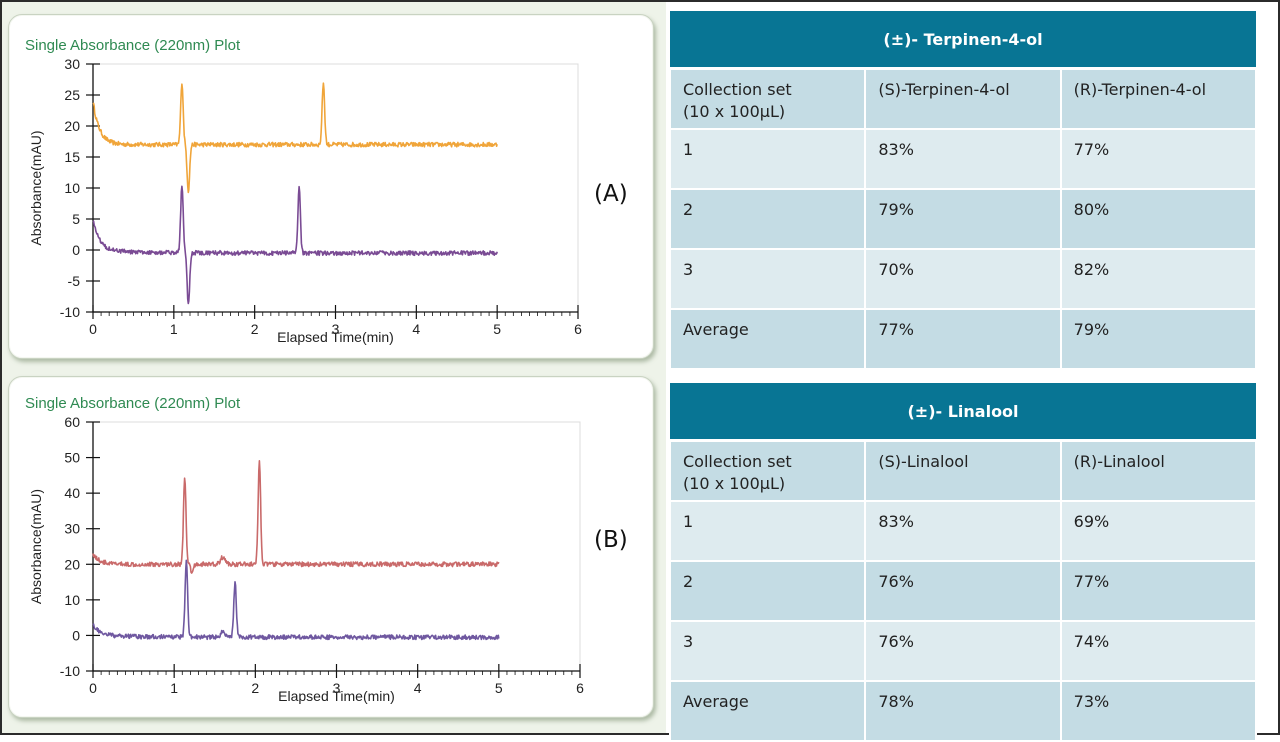  I want to click on y-tick-label: -5, so click(74, 281).